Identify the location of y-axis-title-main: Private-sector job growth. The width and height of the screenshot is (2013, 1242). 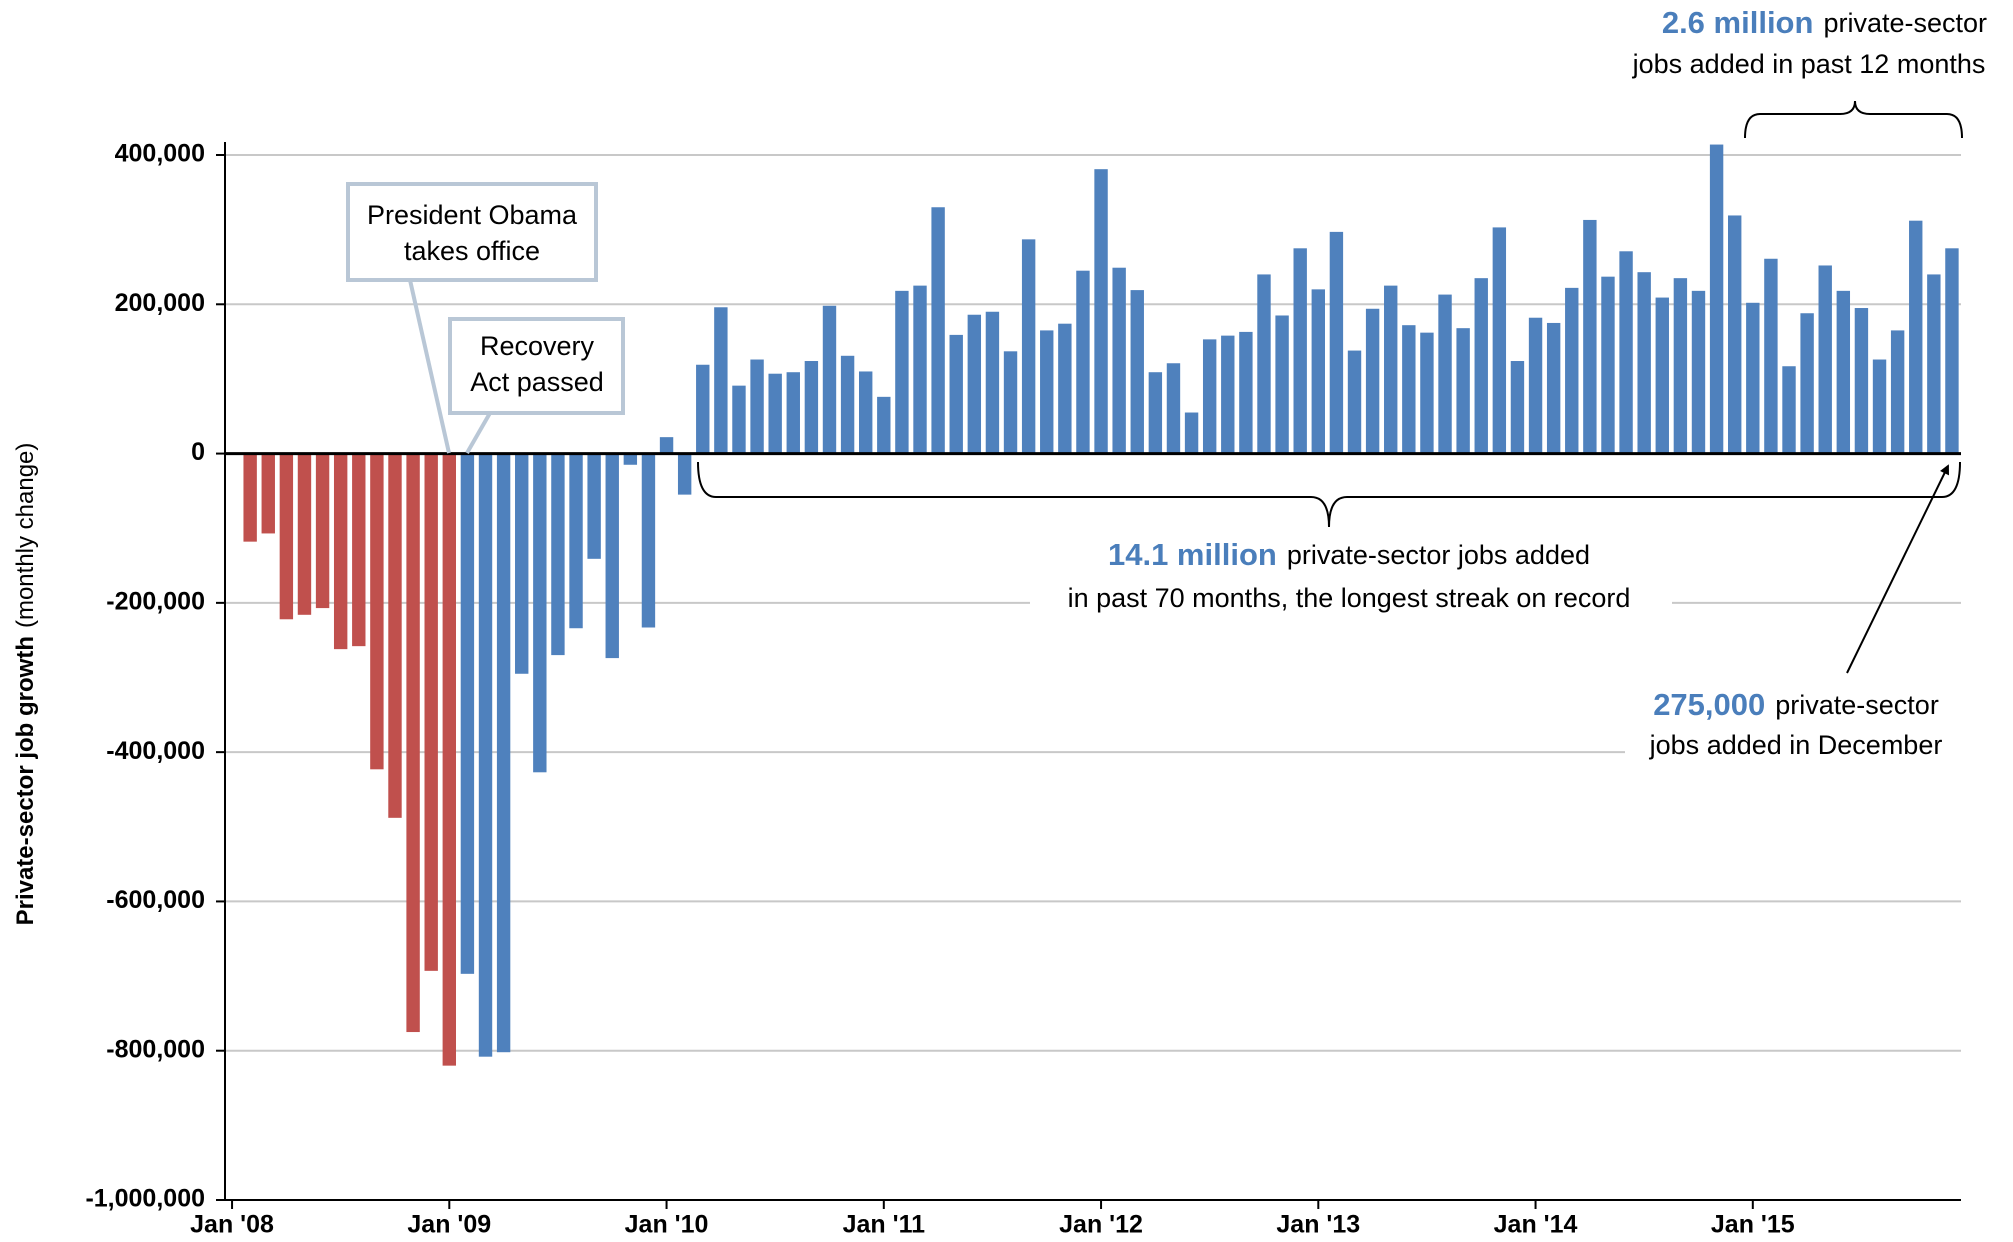
(25, 780).